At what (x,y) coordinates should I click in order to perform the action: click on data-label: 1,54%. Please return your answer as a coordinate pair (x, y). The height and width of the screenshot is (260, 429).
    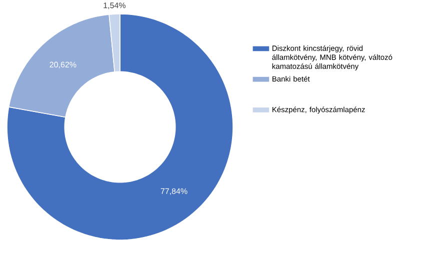
    Looking at the image, I should click on (115, 6).